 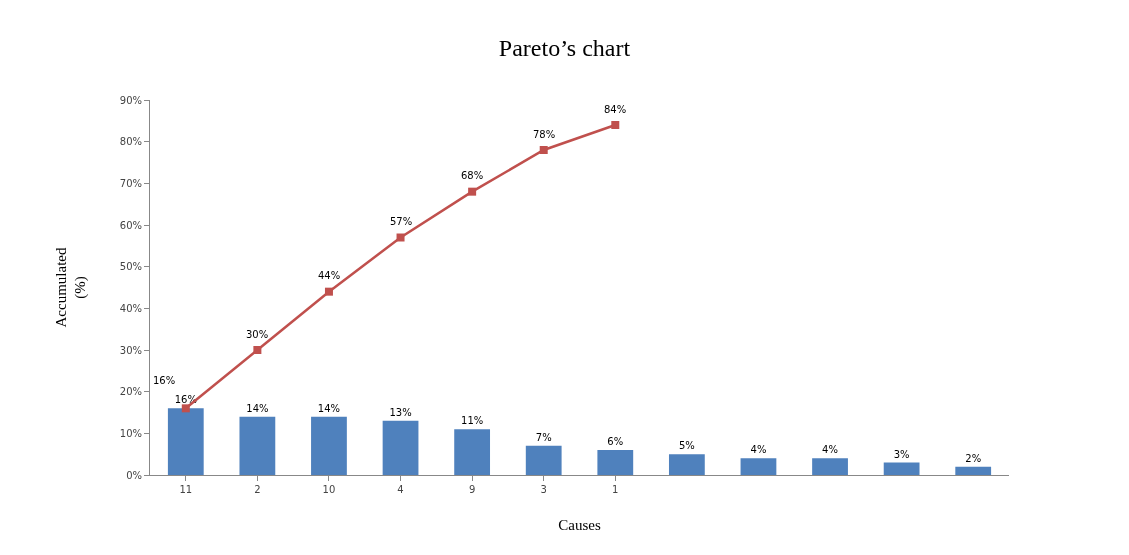 What do you see at coordinates (615, 109) in the screenshot?
I see `data-label: 84%` at bounding box center [615, 109].